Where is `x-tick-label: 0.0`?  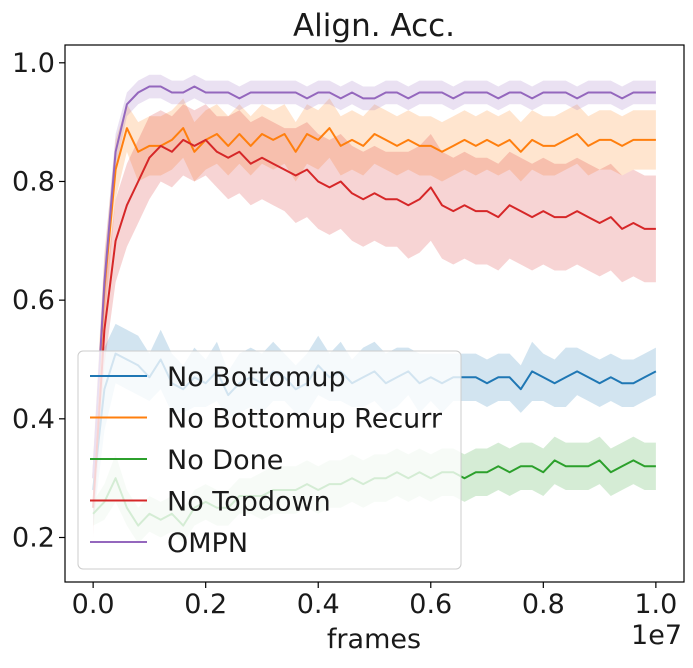
x-tick-label: 0.0 is located at coordinates (93, 604).